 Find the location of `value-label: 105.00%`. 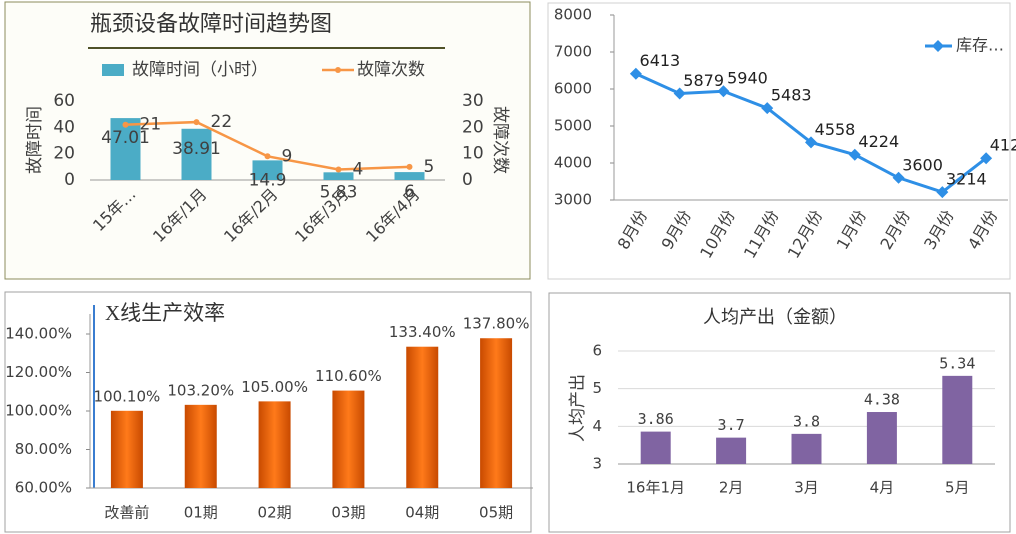

value-label: 105.00% is located at coordinates (274, 387).